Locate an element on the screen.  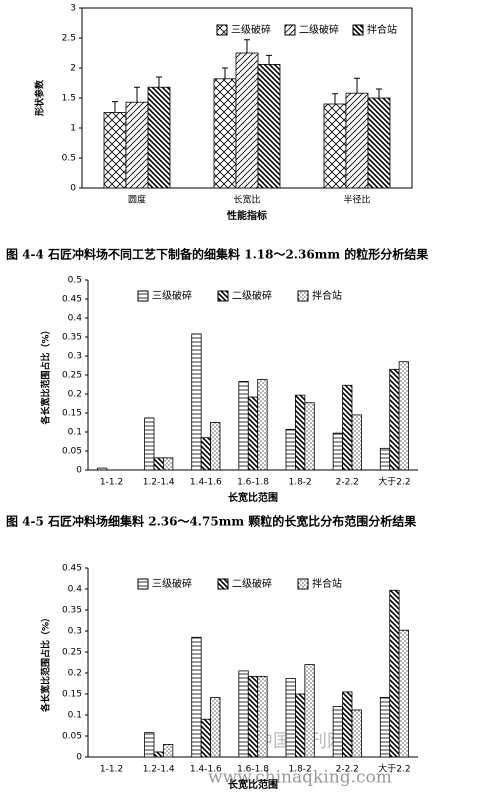
y-tick-label: 0.3 is located at coordinates (75, 632).